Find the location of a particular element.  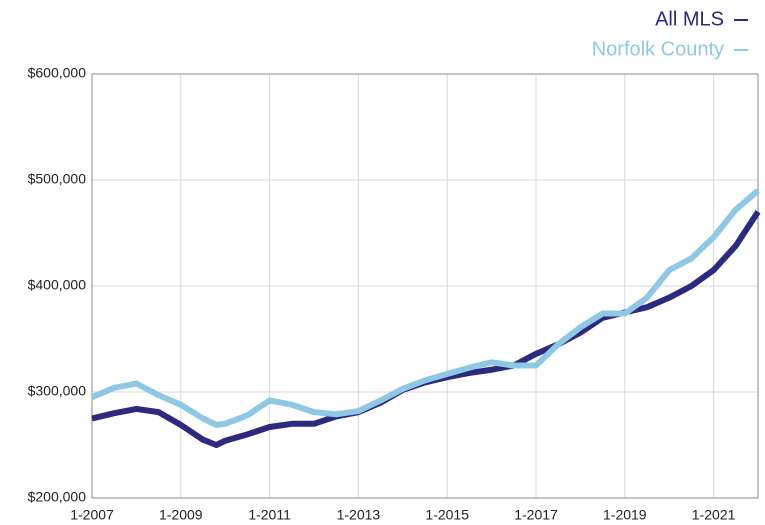

y-tick-label: $300,000 is located at coordinates (57, 391).